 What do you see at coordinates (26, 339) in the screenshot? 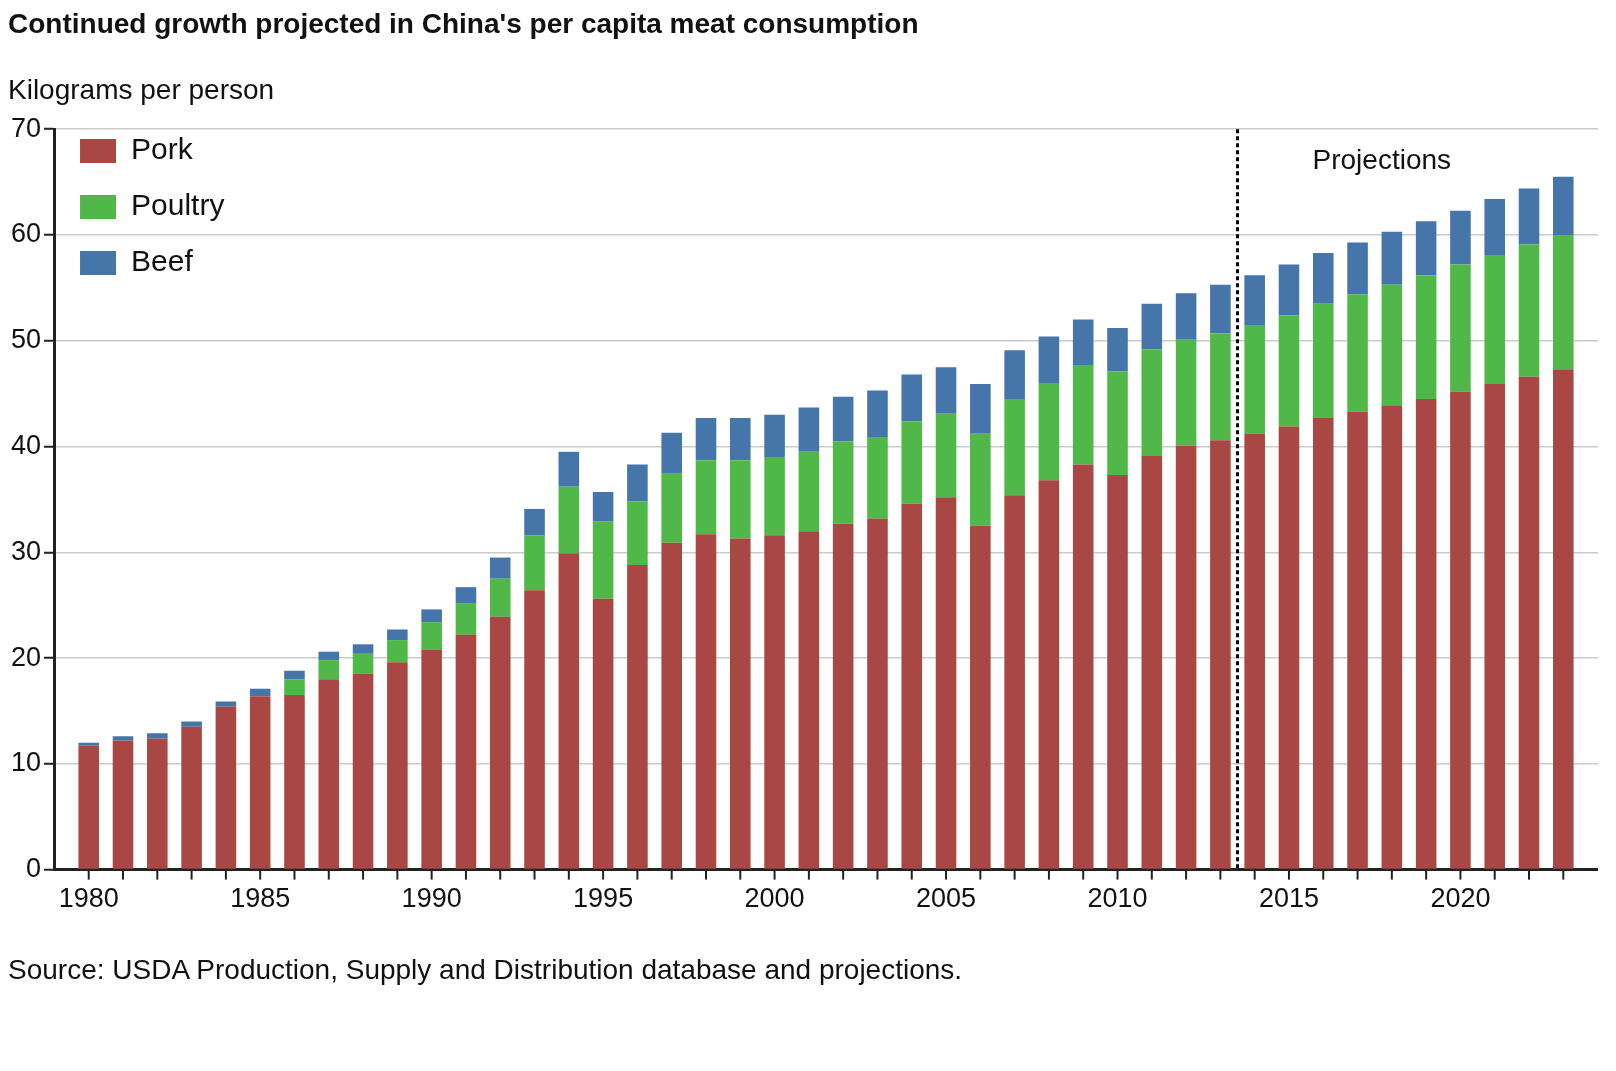
I see `y-tick-label: 50` at bounding box center [26, 339].